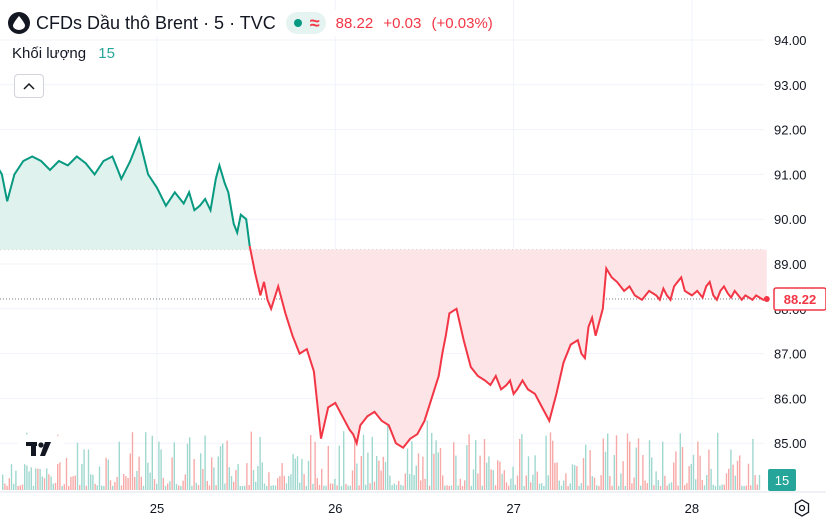 The width and height of the screenshot is (826, 526). I want to click on volume-legend: Khối lượng 15, so click(64, 53).